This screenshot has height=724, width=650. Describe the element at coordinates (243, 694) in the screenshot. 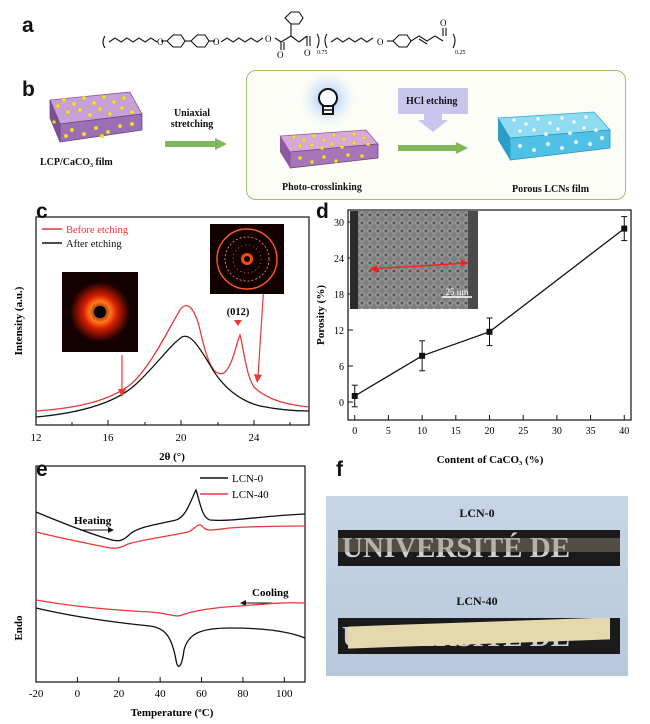

I see `e-x-tick-80: 80` at that location.